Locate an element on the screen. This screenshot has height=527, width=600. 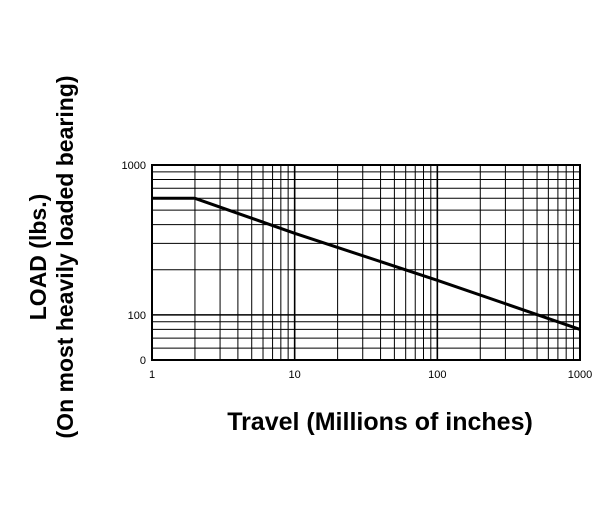
y-tick-label: 0 is located at coordinates (143, 361).